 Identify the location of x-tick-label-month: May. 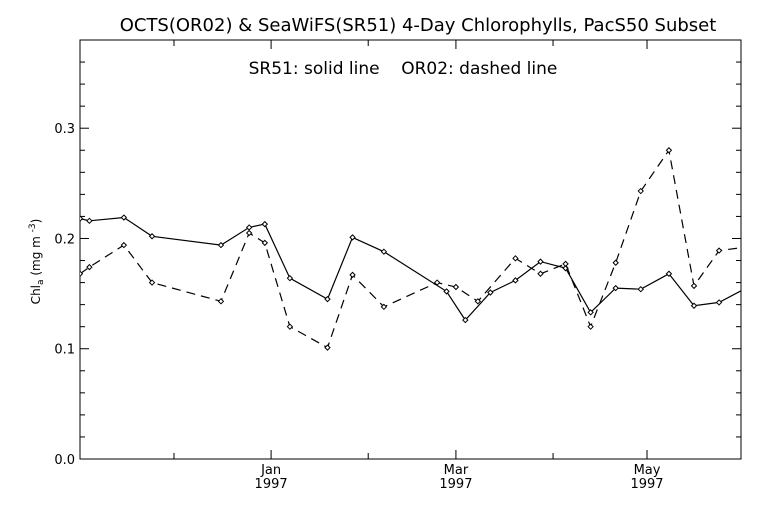
(647, 470).